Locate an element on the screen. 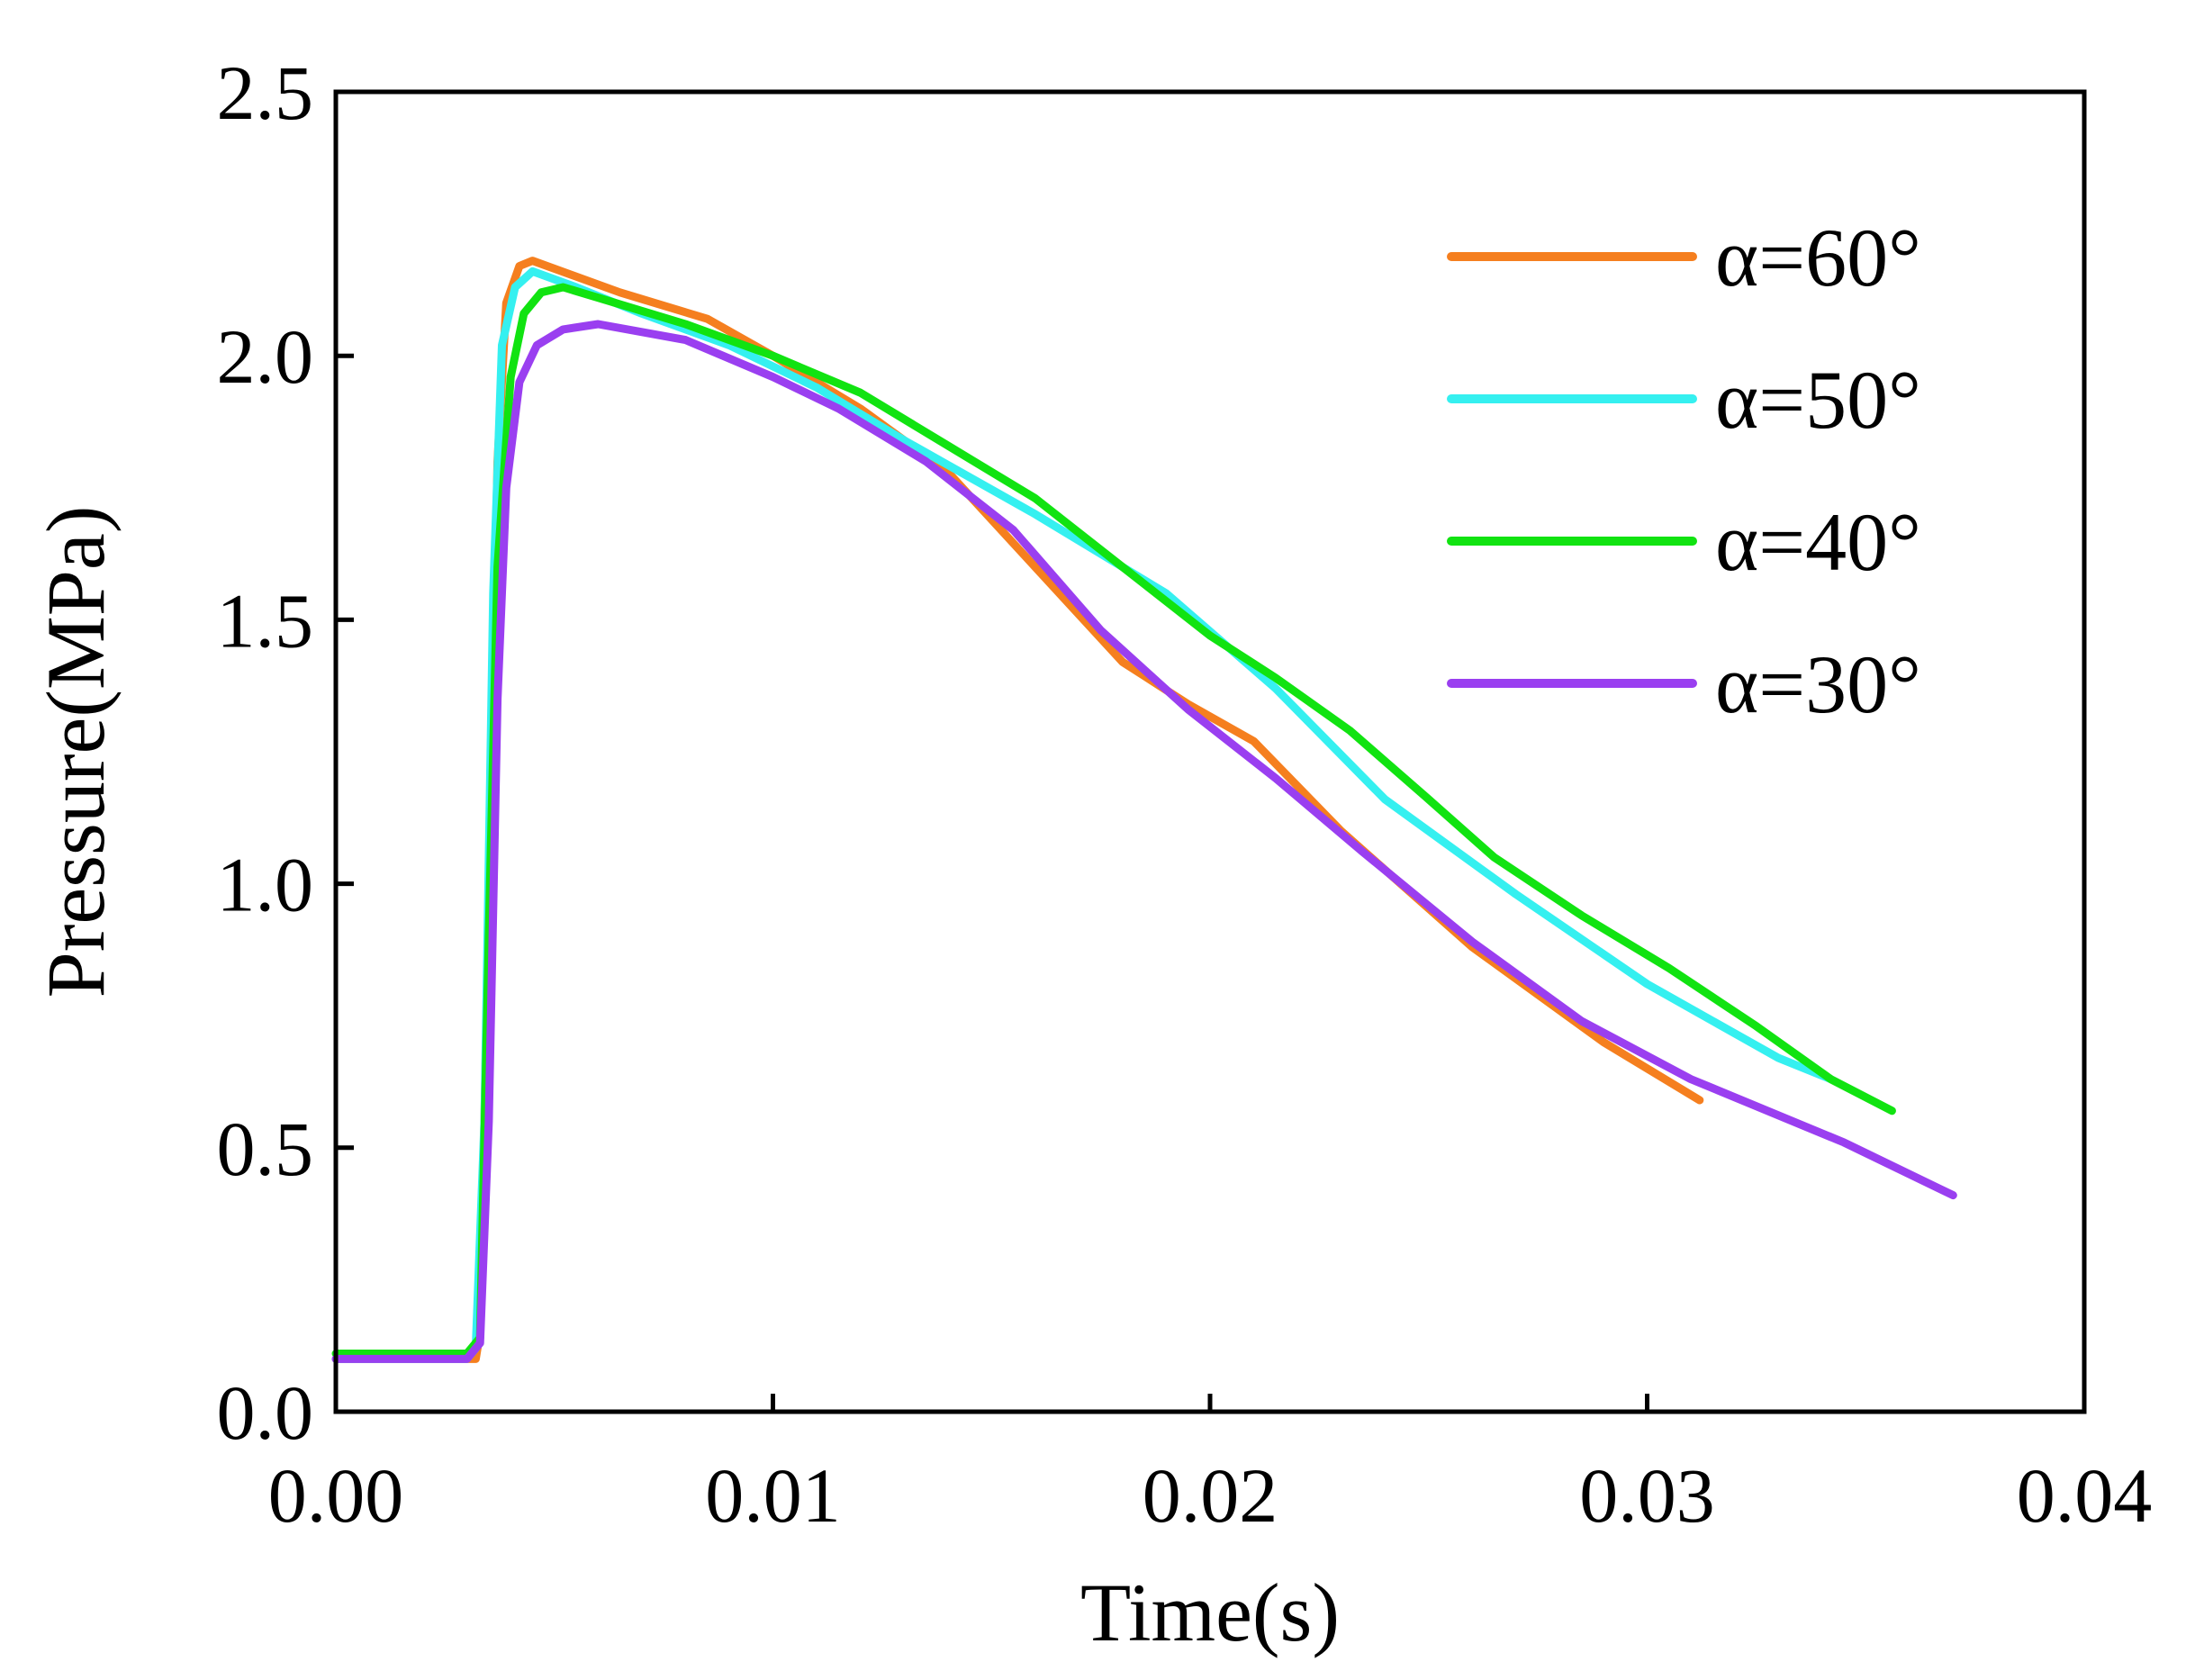 Image resolution: width=2195 pixels, height=1680 pixels. legend-label-4: α=30° is located at coordinates (1818, 684).